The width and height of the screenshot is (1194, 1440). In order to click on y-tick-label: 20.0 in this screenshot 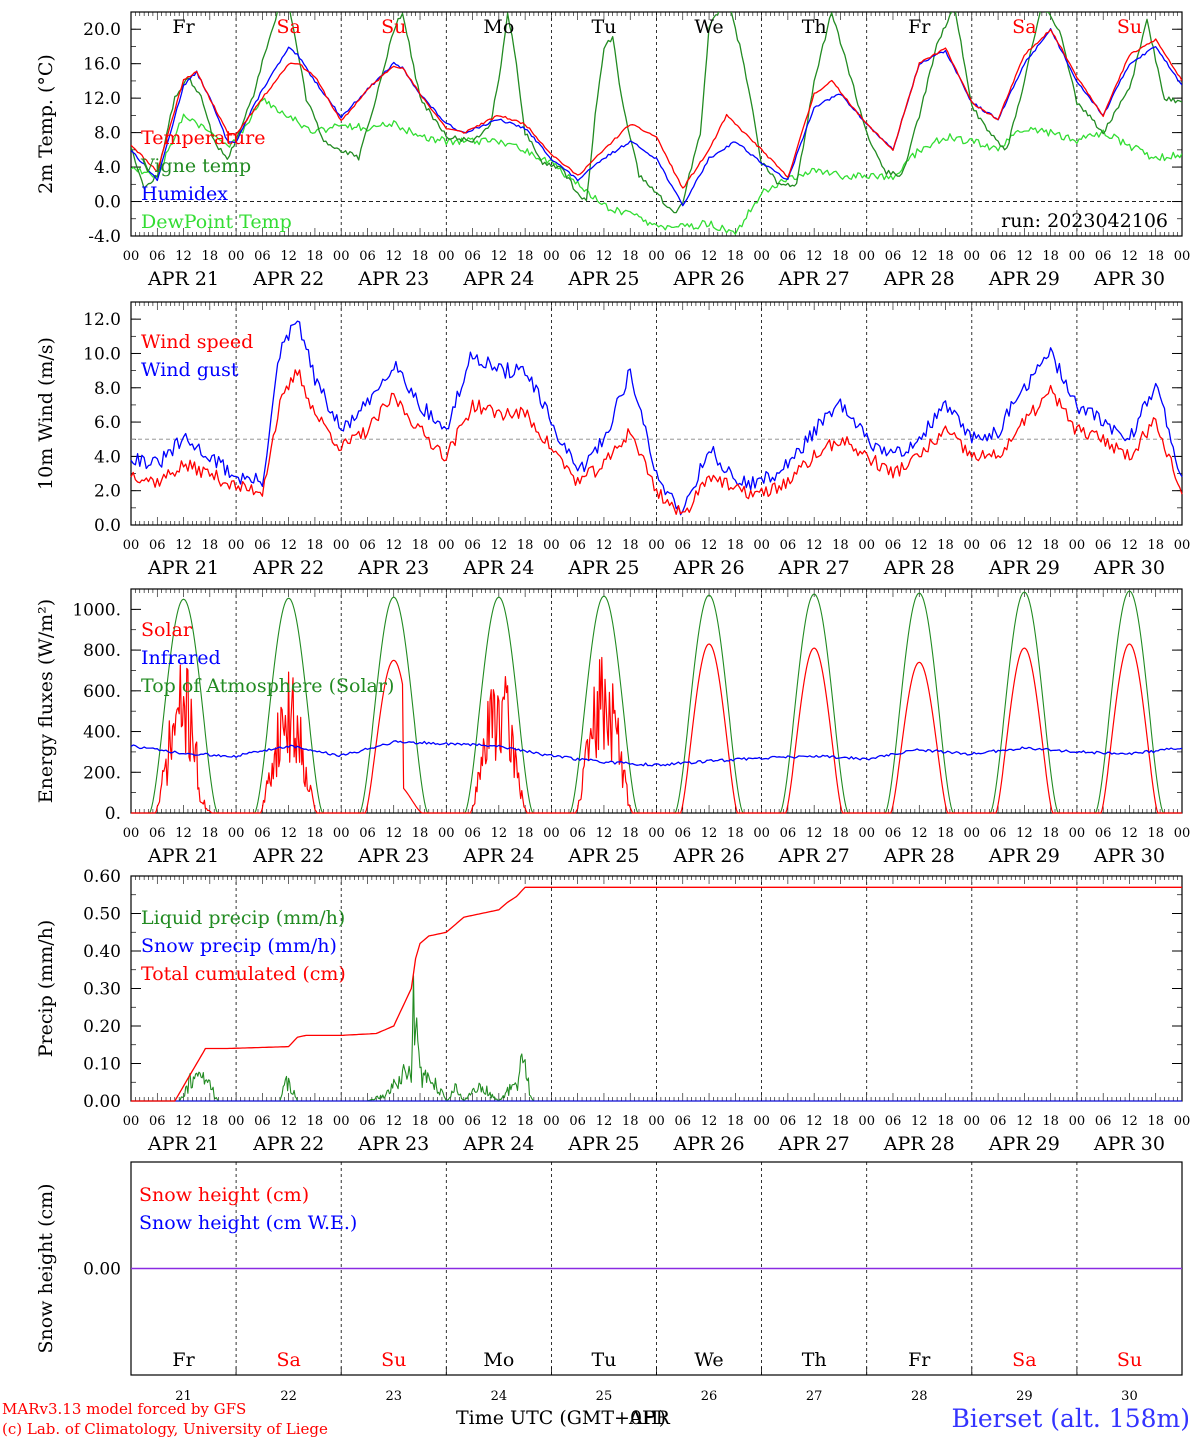, I will do `click(102, 30)`.